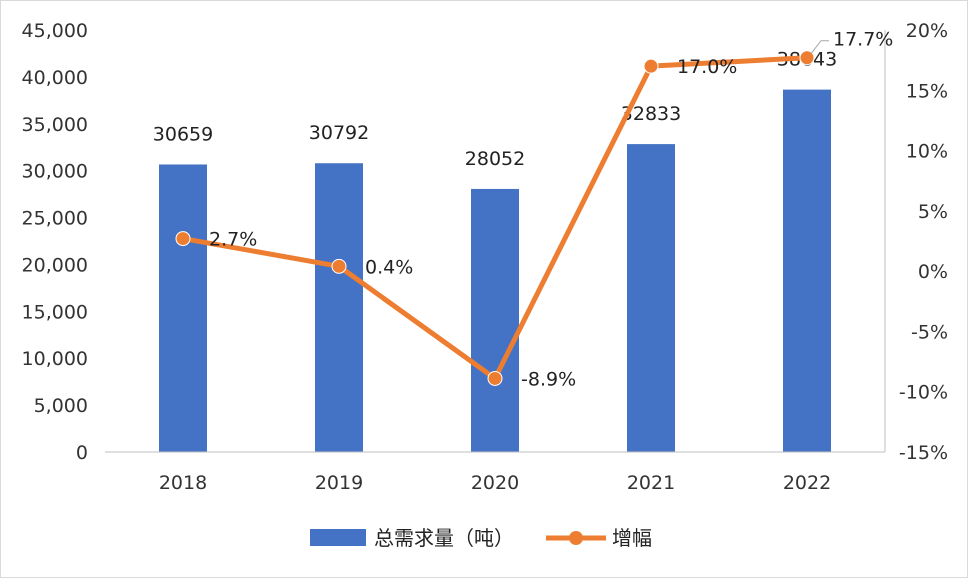 Image resolution: width=968 pixels, height=578 pixels. Describe the element at coordinates (61, 406) in the screenshot. I see `left-tick: 5,000` at that location.